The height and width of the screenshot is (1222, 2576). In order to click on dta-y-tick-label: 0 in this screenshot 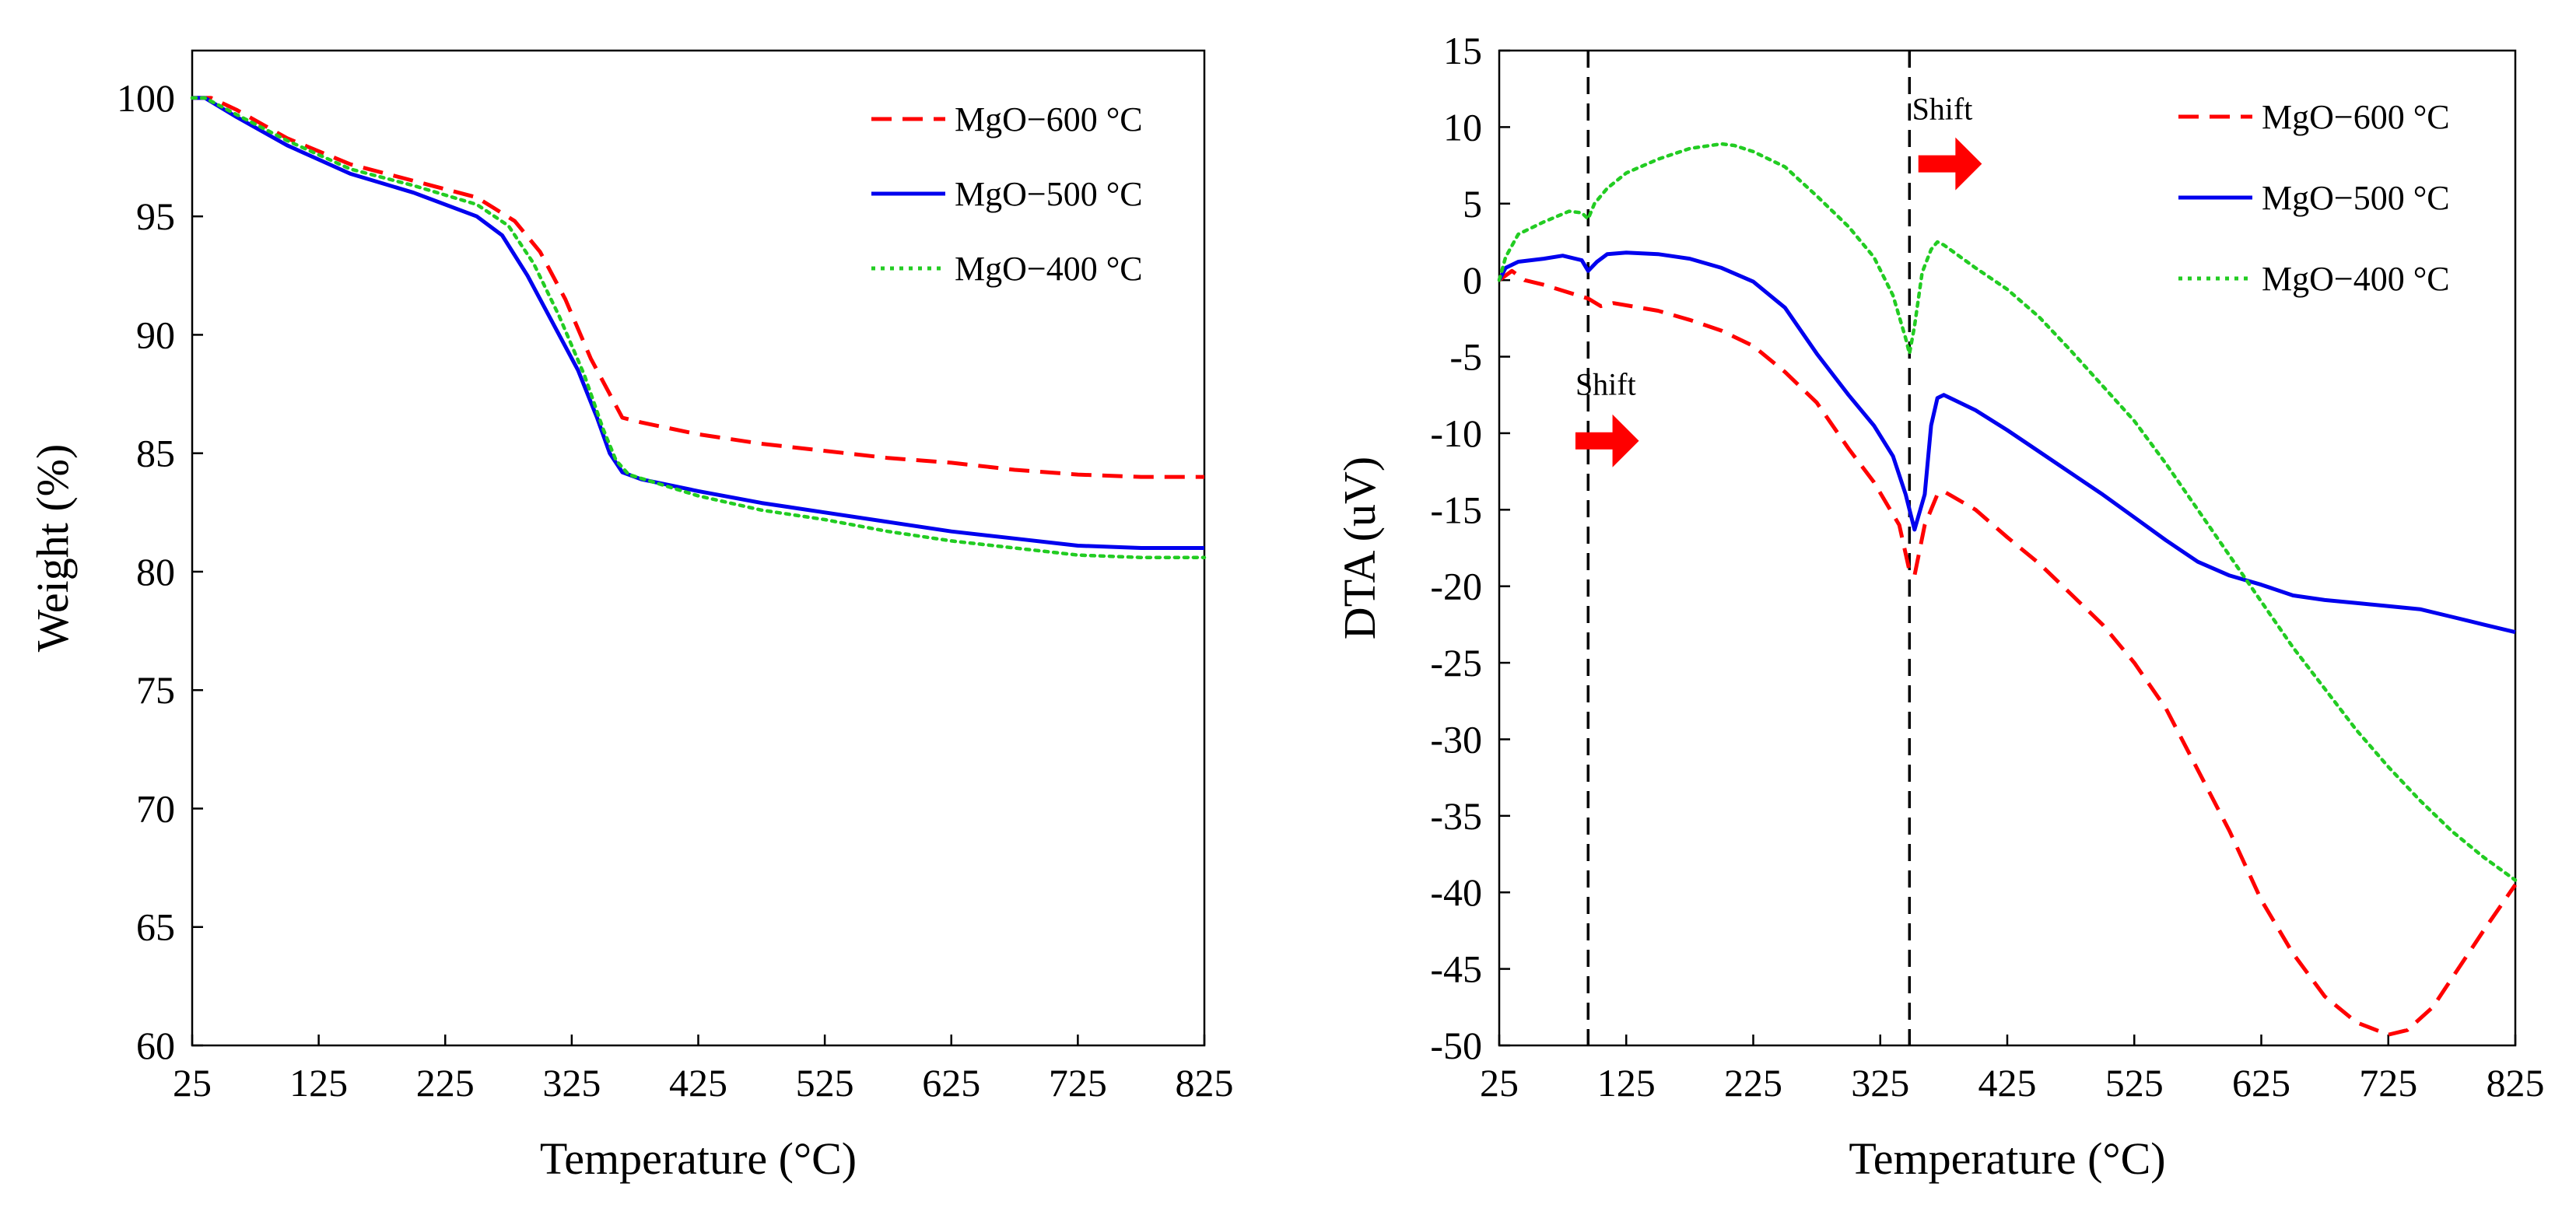, I will do `click(1472, 280)`.